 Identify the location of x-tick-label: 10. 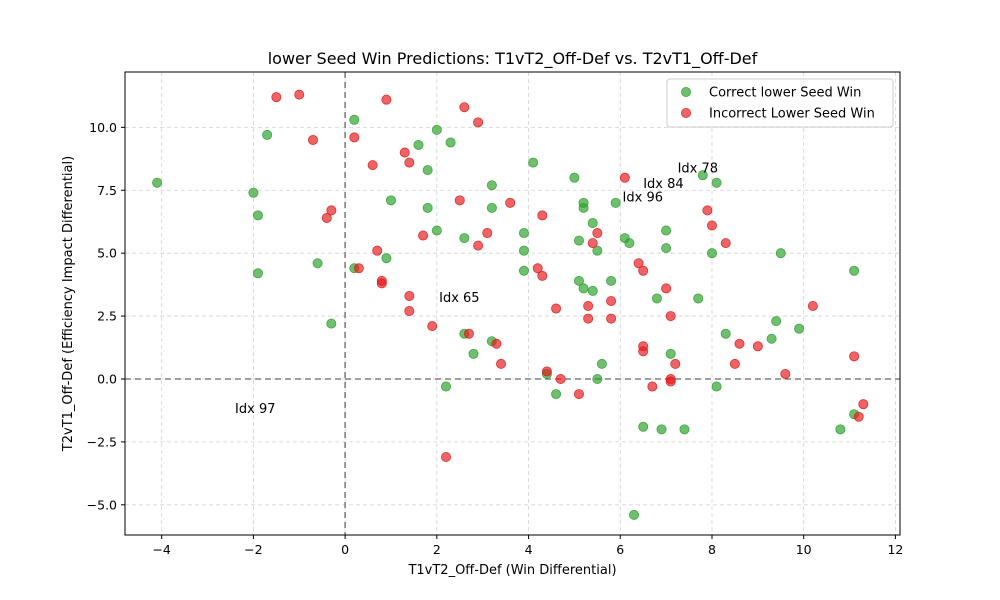
(804, 549).